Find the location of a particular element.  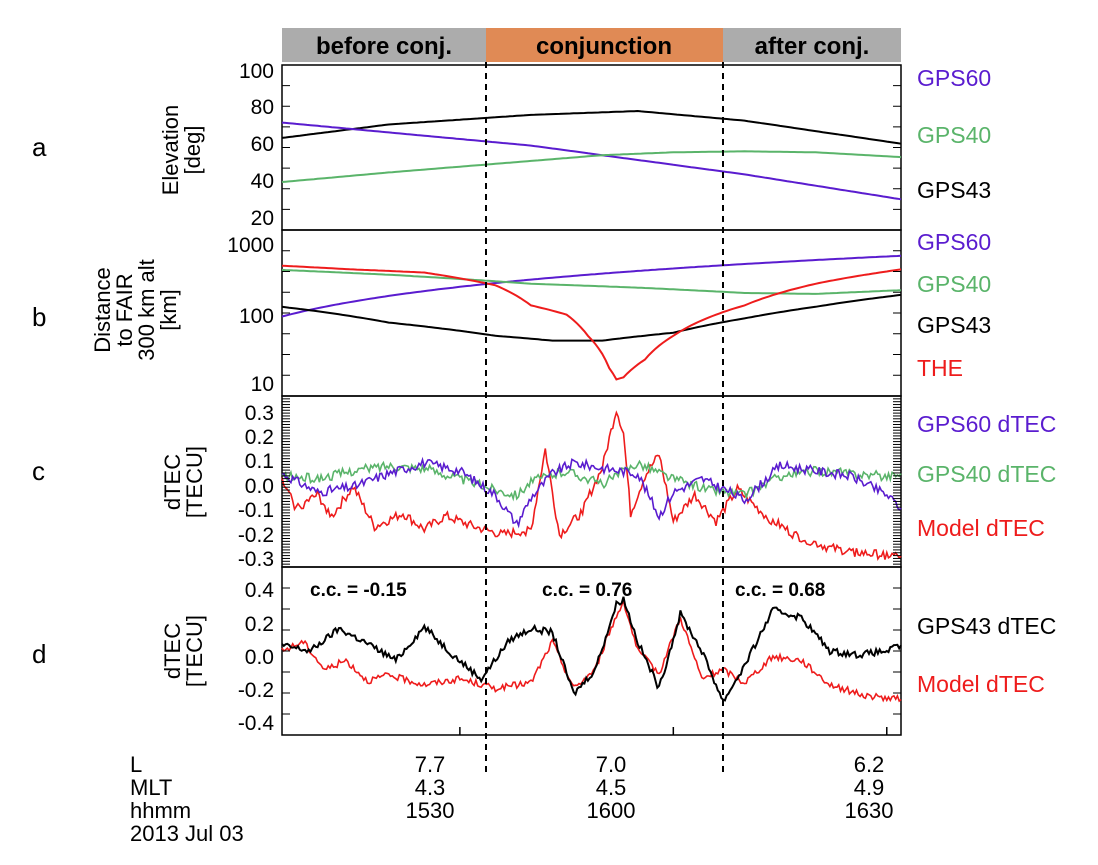

series-a-gps60 is located at coordinates (591, 161).